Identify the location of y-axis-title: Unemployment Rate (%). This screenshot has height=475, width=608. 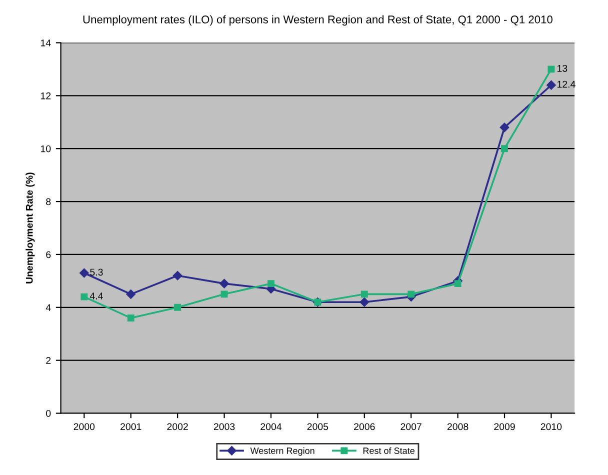
(30, 228).